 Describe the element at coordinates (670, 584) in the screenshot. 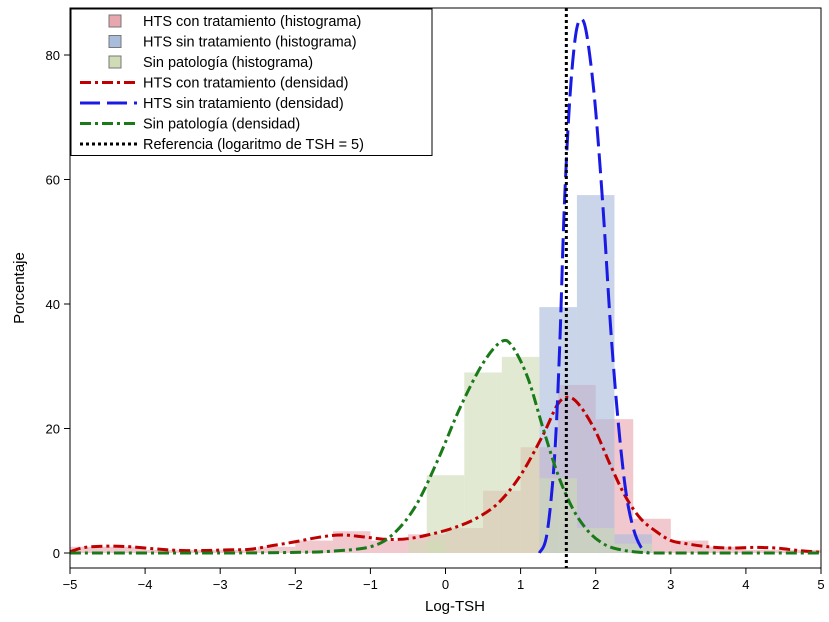

I see `x-tick-label: 3` at that location.